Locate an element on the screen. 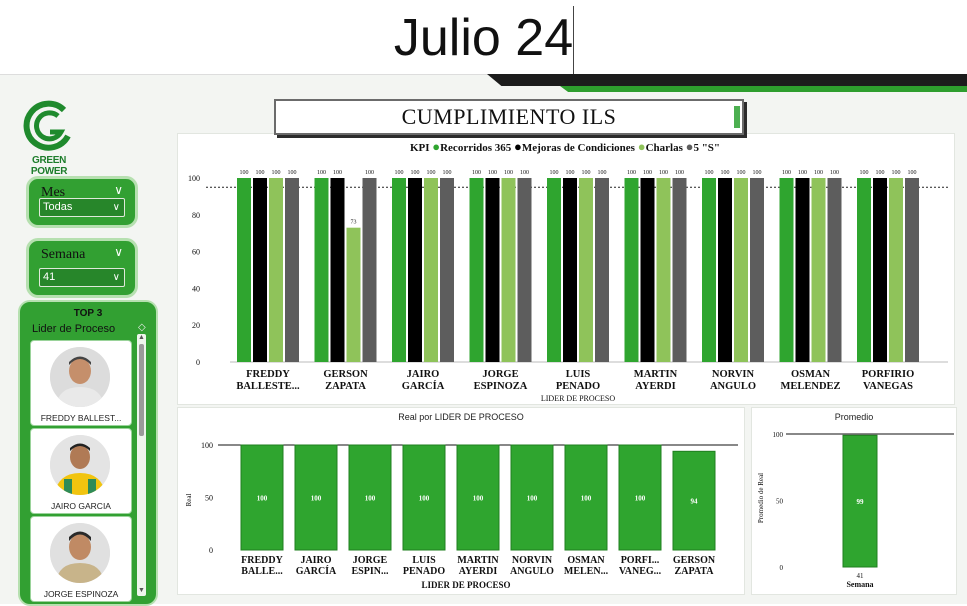  x-tick-label: GARCÍA is located at coordinates (423, 386).